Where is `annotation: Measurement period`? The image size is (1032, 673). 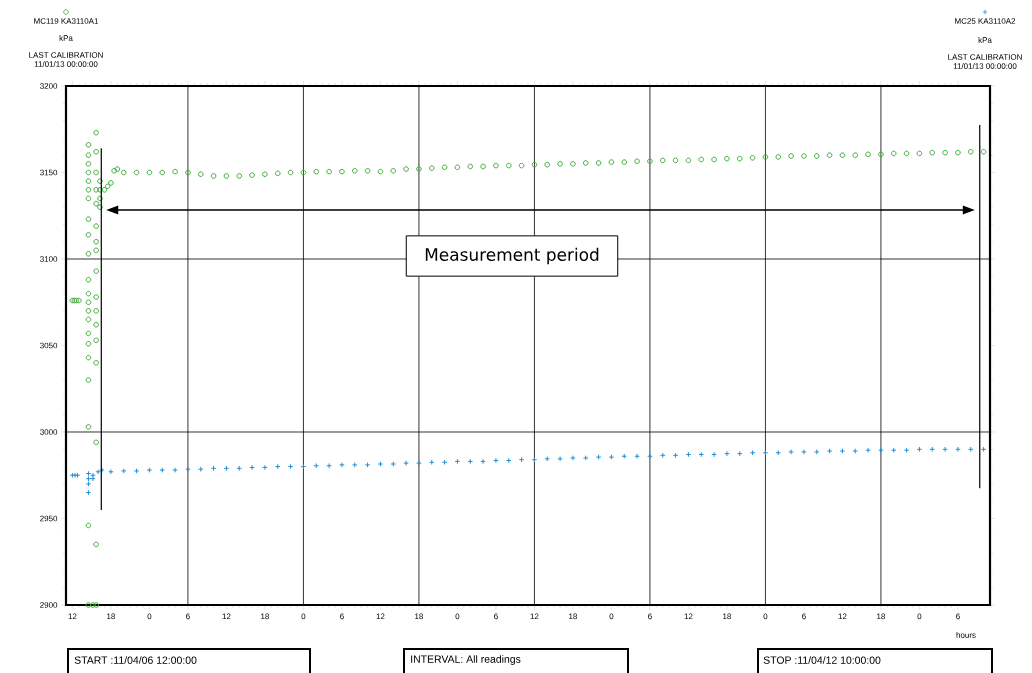
annotation: Measurement period is located at coordinates (512, 256).